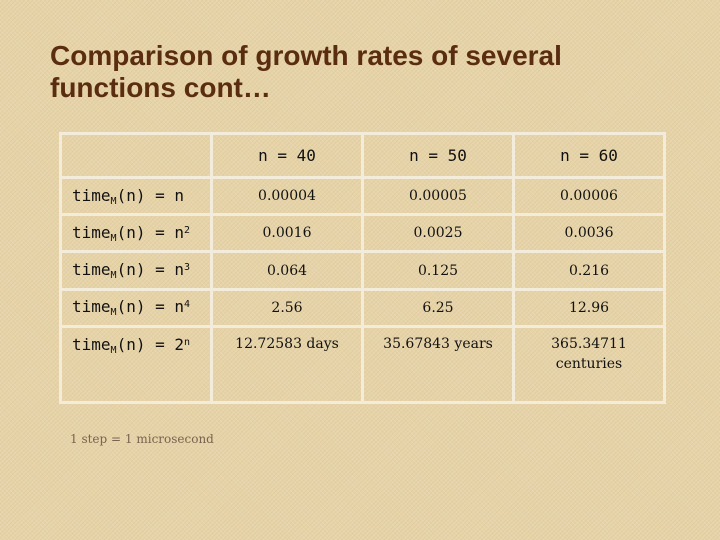 The width and height of the screenshot is (720, 540). Describe the element at coordinates (136, 364) in the screenshot. I see `row-label: timeM(n) = 2n` at that location.